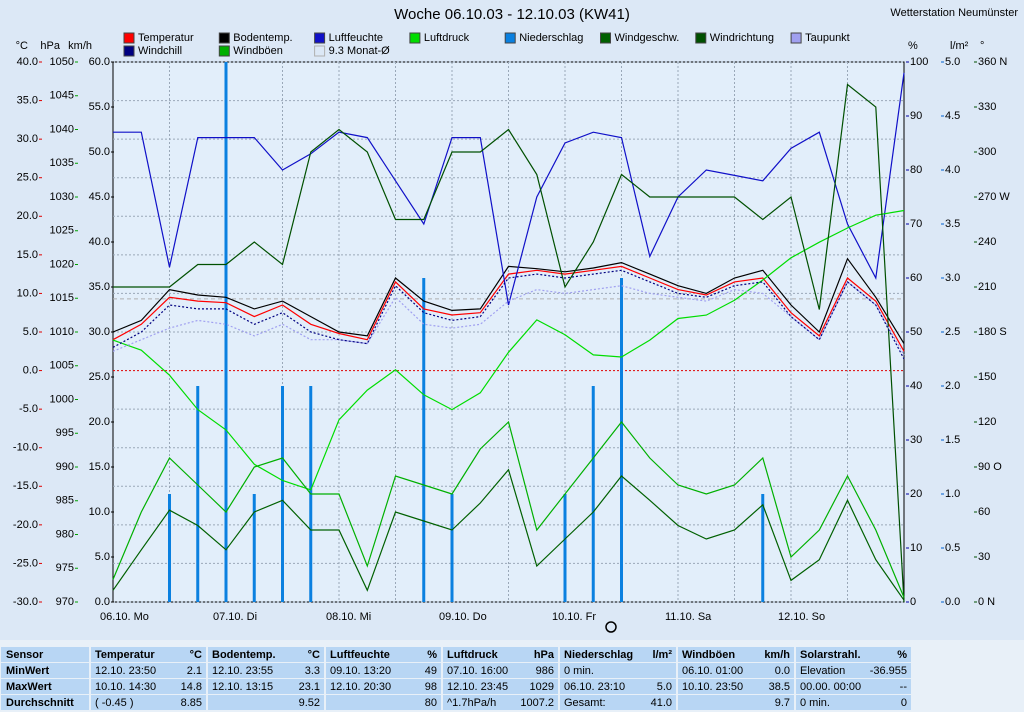  I want to click on axis-title: l/m², so click(959, 46).